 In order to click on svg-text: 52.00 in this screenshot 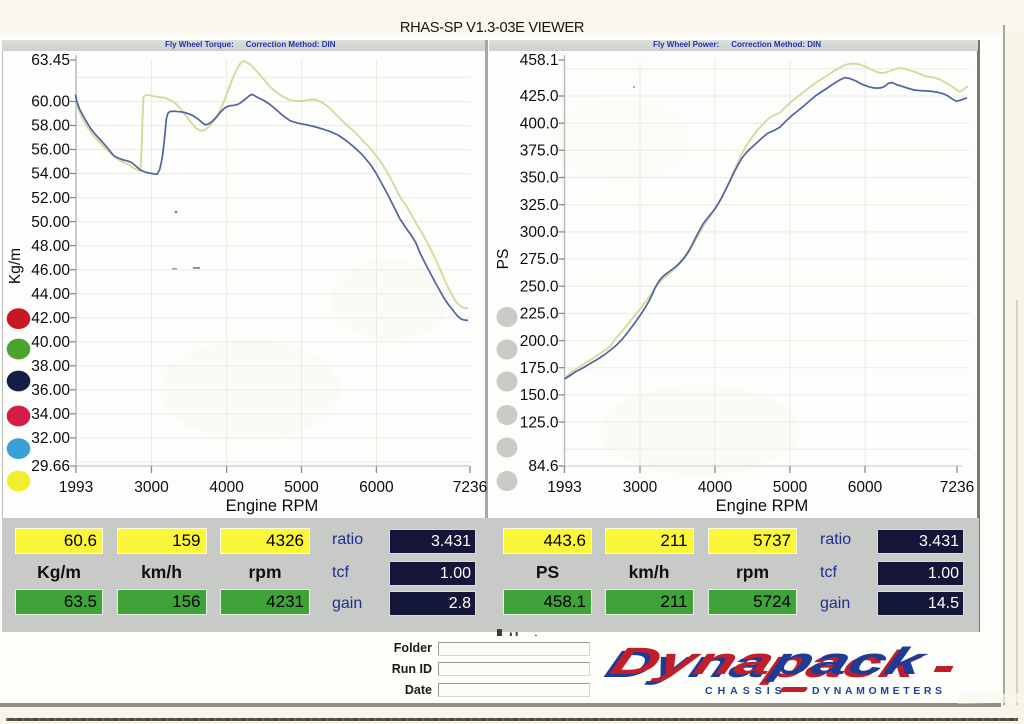, I will do `click(50, 198)`.